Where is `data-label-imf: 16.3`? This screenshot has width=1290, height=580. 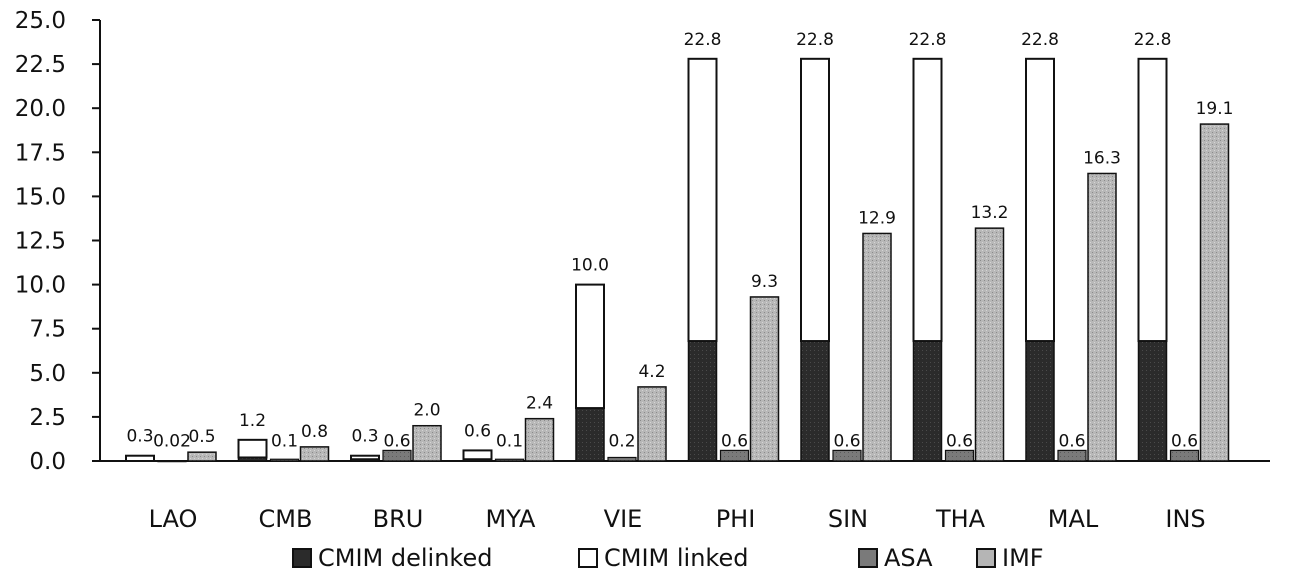
data-label-imf: 16.3 is located at coordinates (1102, 158).